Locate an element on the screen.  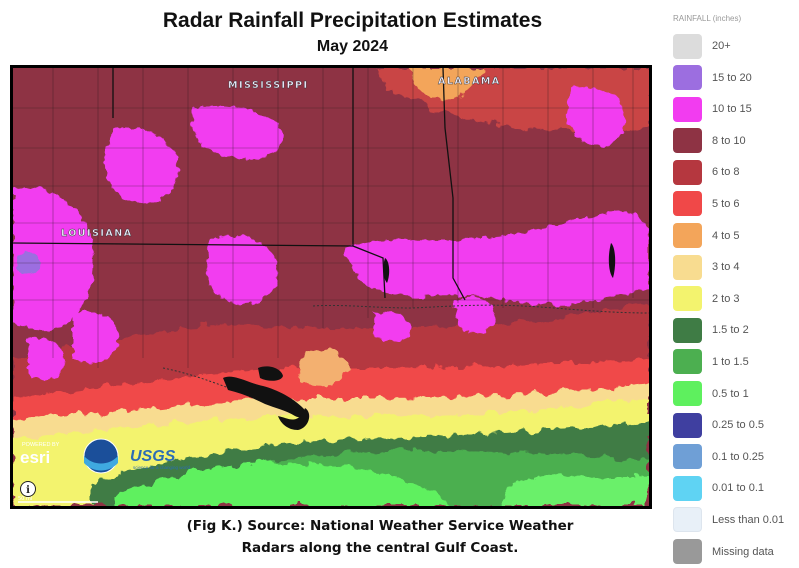
info-icon-glyph: i is located at coordinates (28, 490).